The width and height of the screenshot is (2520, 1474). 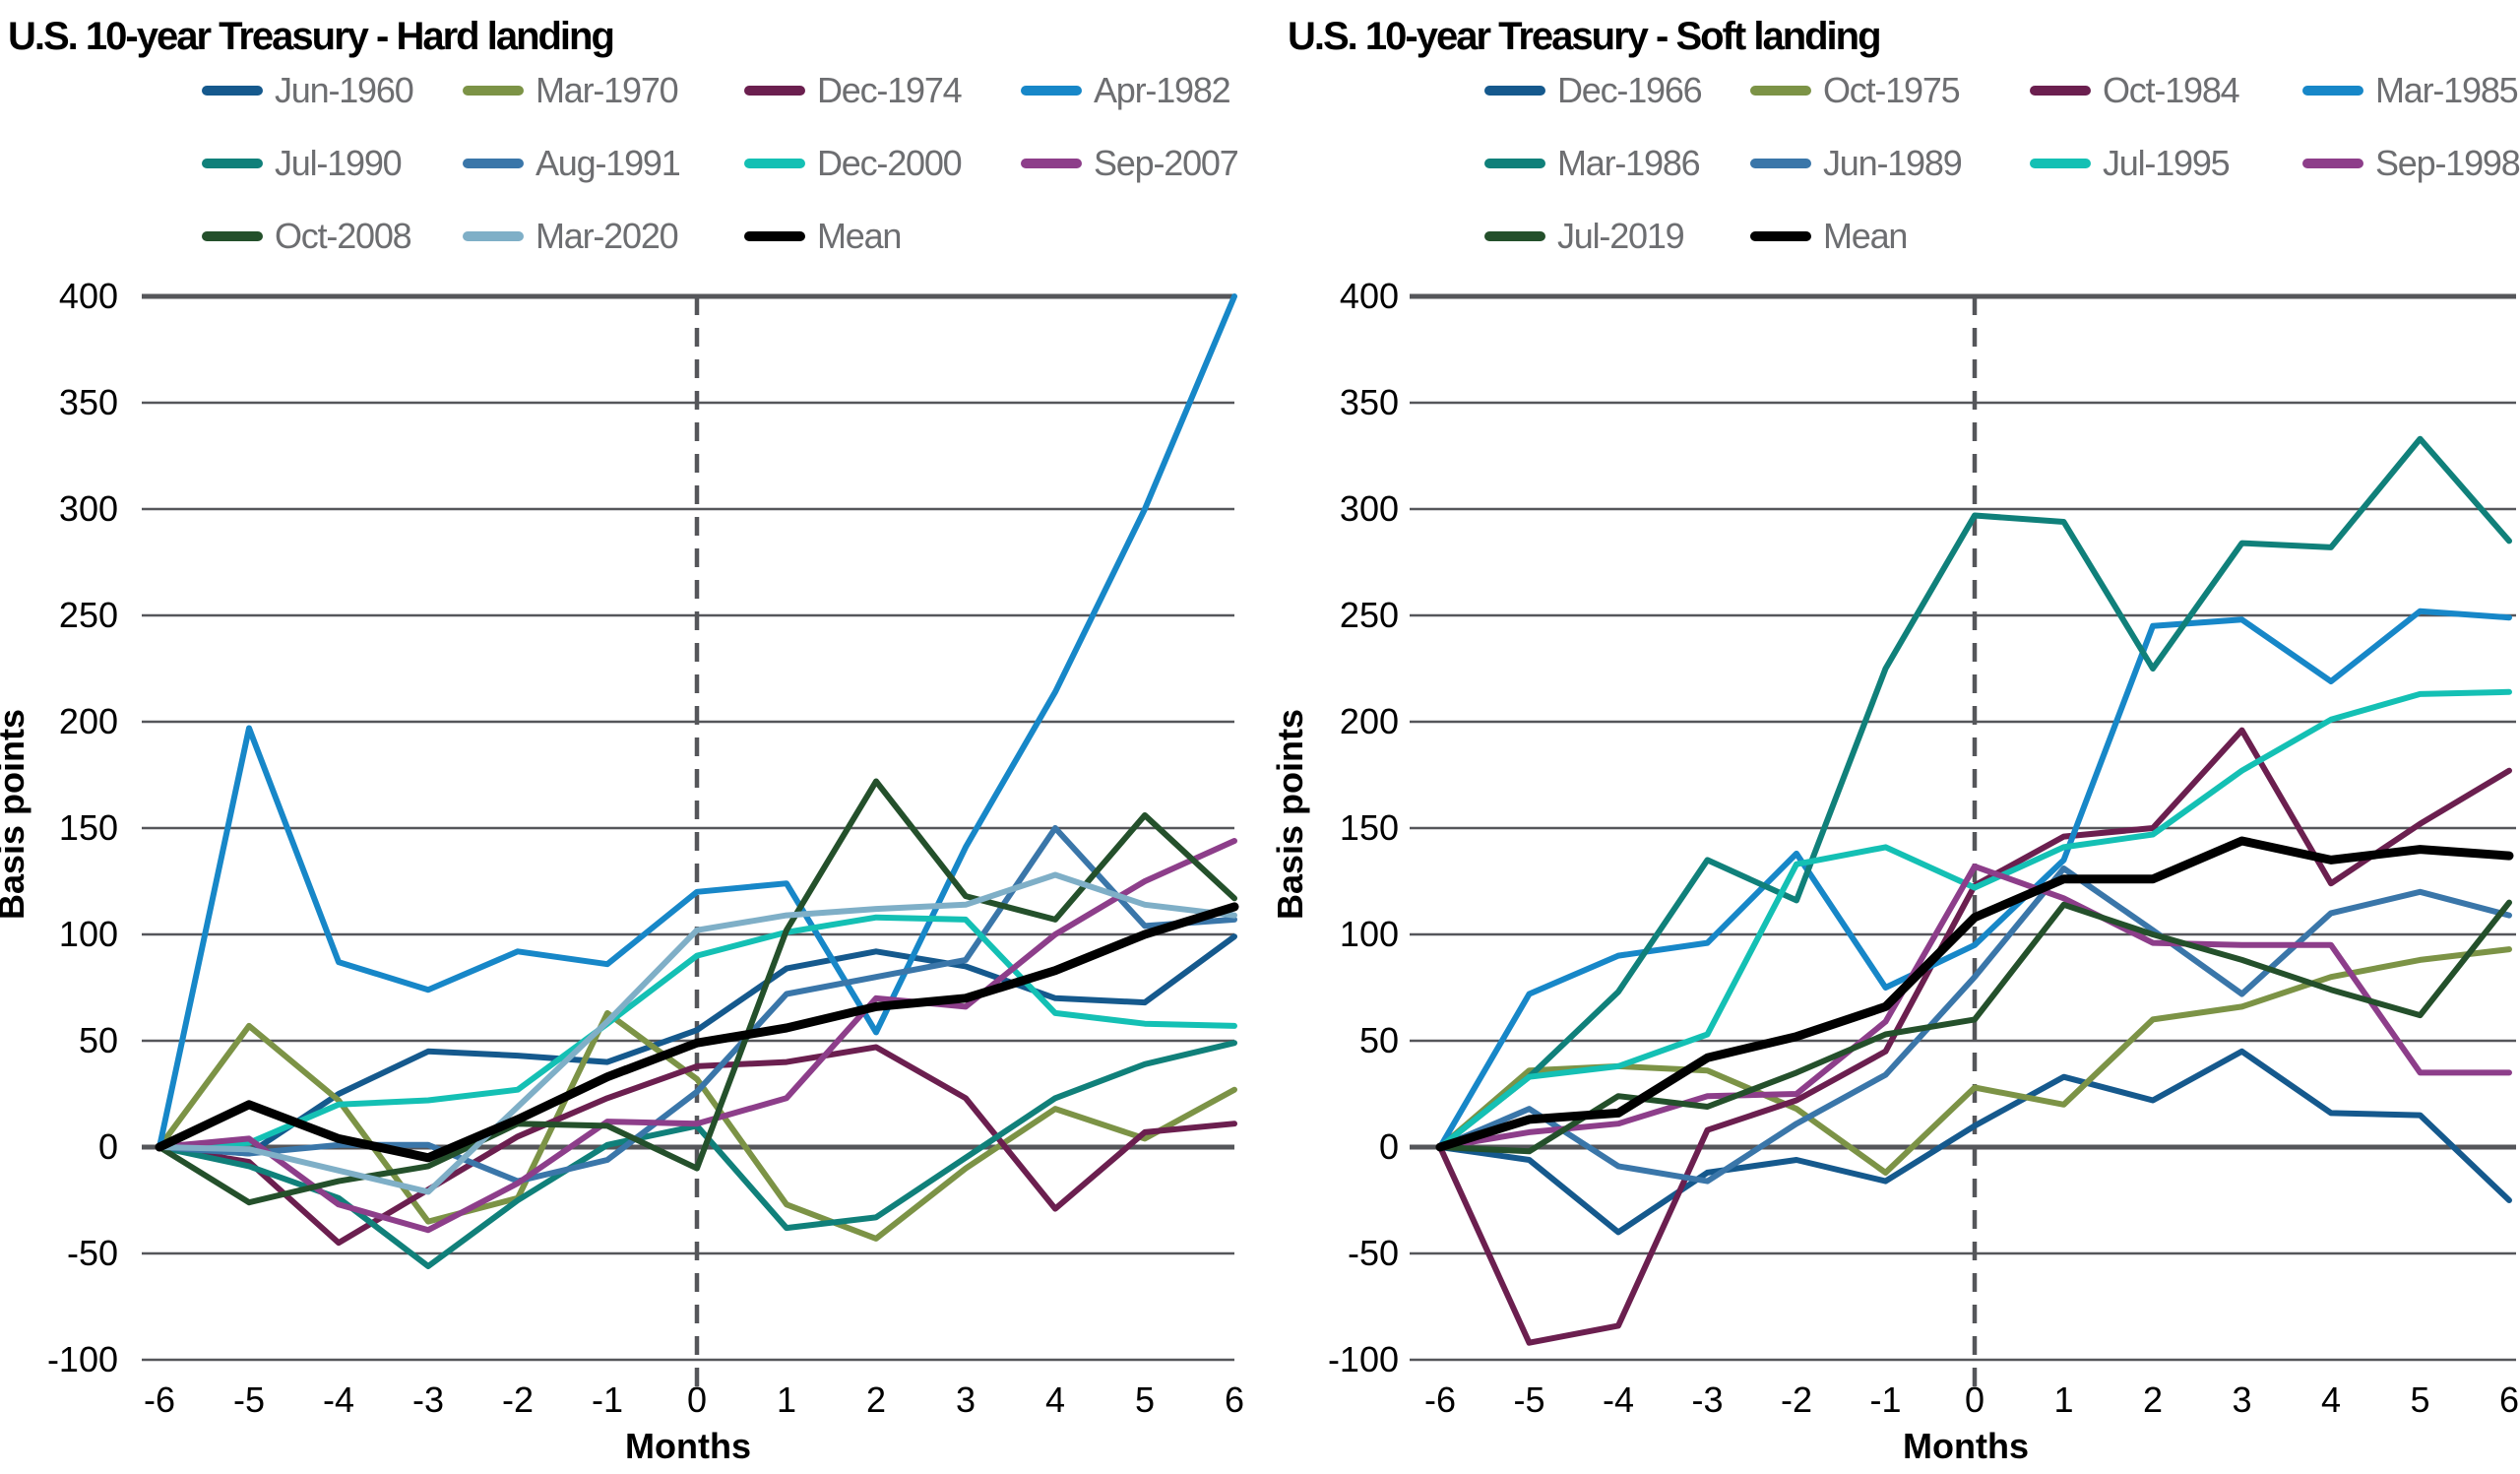 I want to click on svg-text: Dec-1974, so click(x=889, y=90).